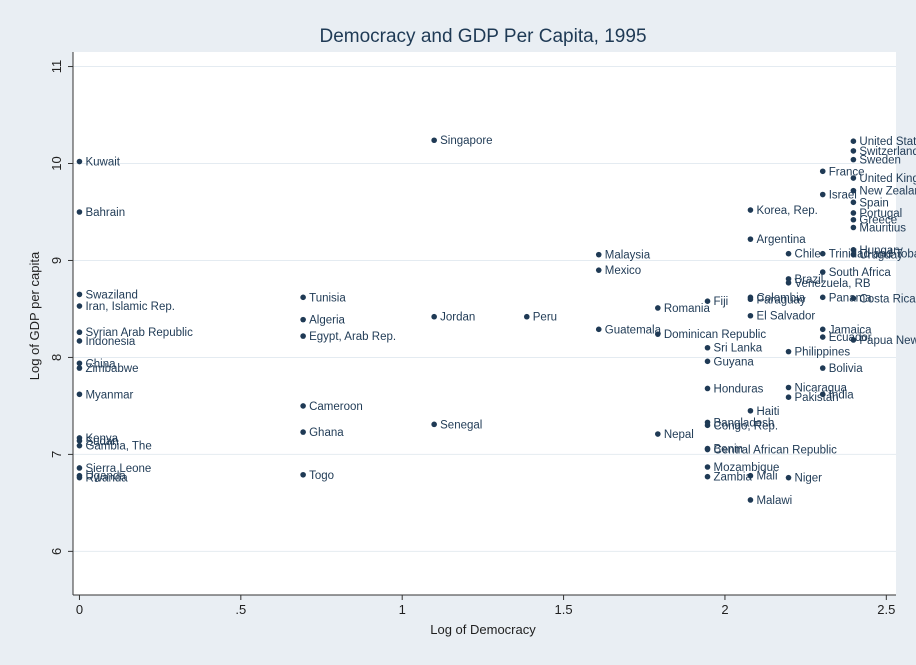 The width and height of the screenshot is (916, 665). I want to click on data-point-label: Cameroon, so click(336, 407).